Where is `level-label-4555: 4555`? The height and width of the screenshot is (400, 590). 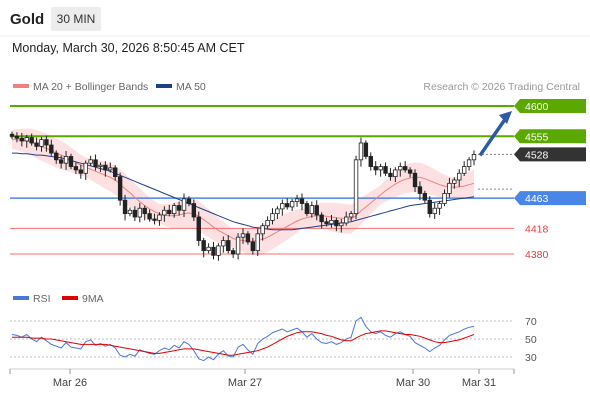
level-label-4555: 4555 is located at coordinates (537, 137).